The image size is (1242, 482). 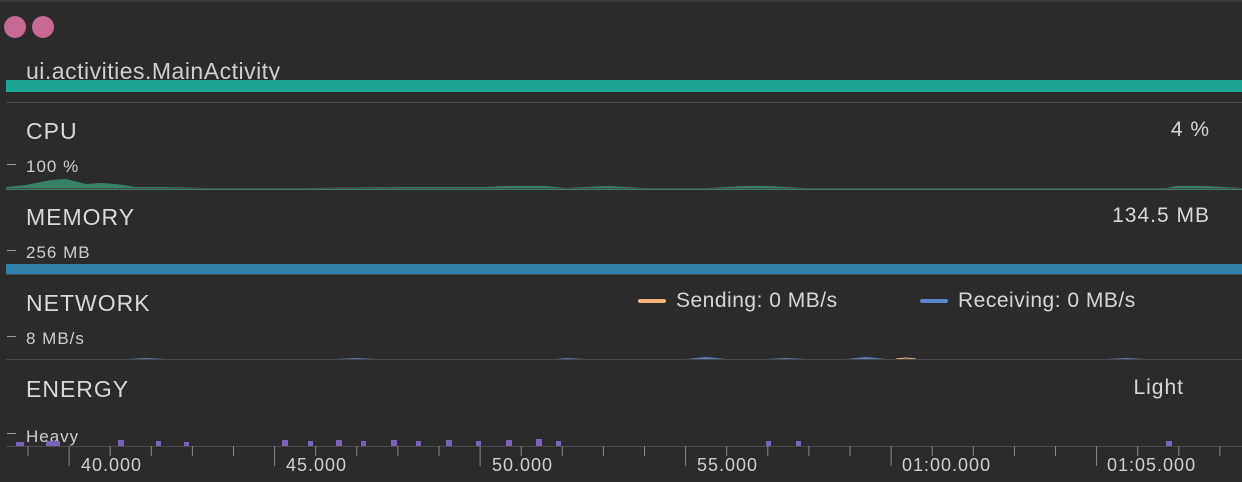 I want to click on event-markers, so click(x=29, y=27).